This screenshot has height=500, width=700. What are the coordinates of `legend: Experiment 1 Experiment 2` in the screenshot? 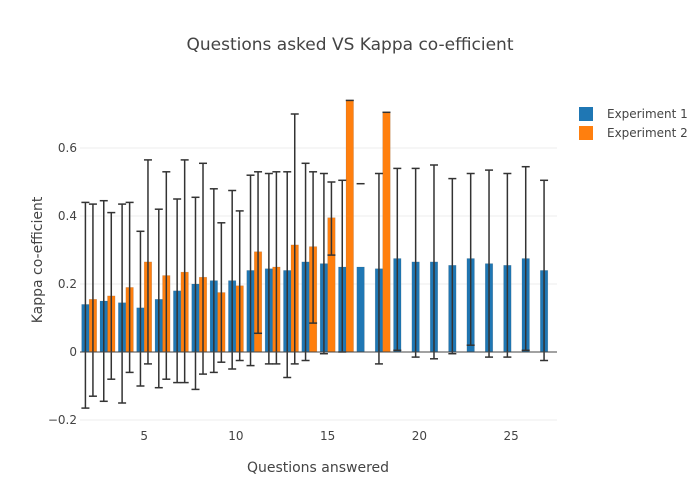 It's located at (633, 123).